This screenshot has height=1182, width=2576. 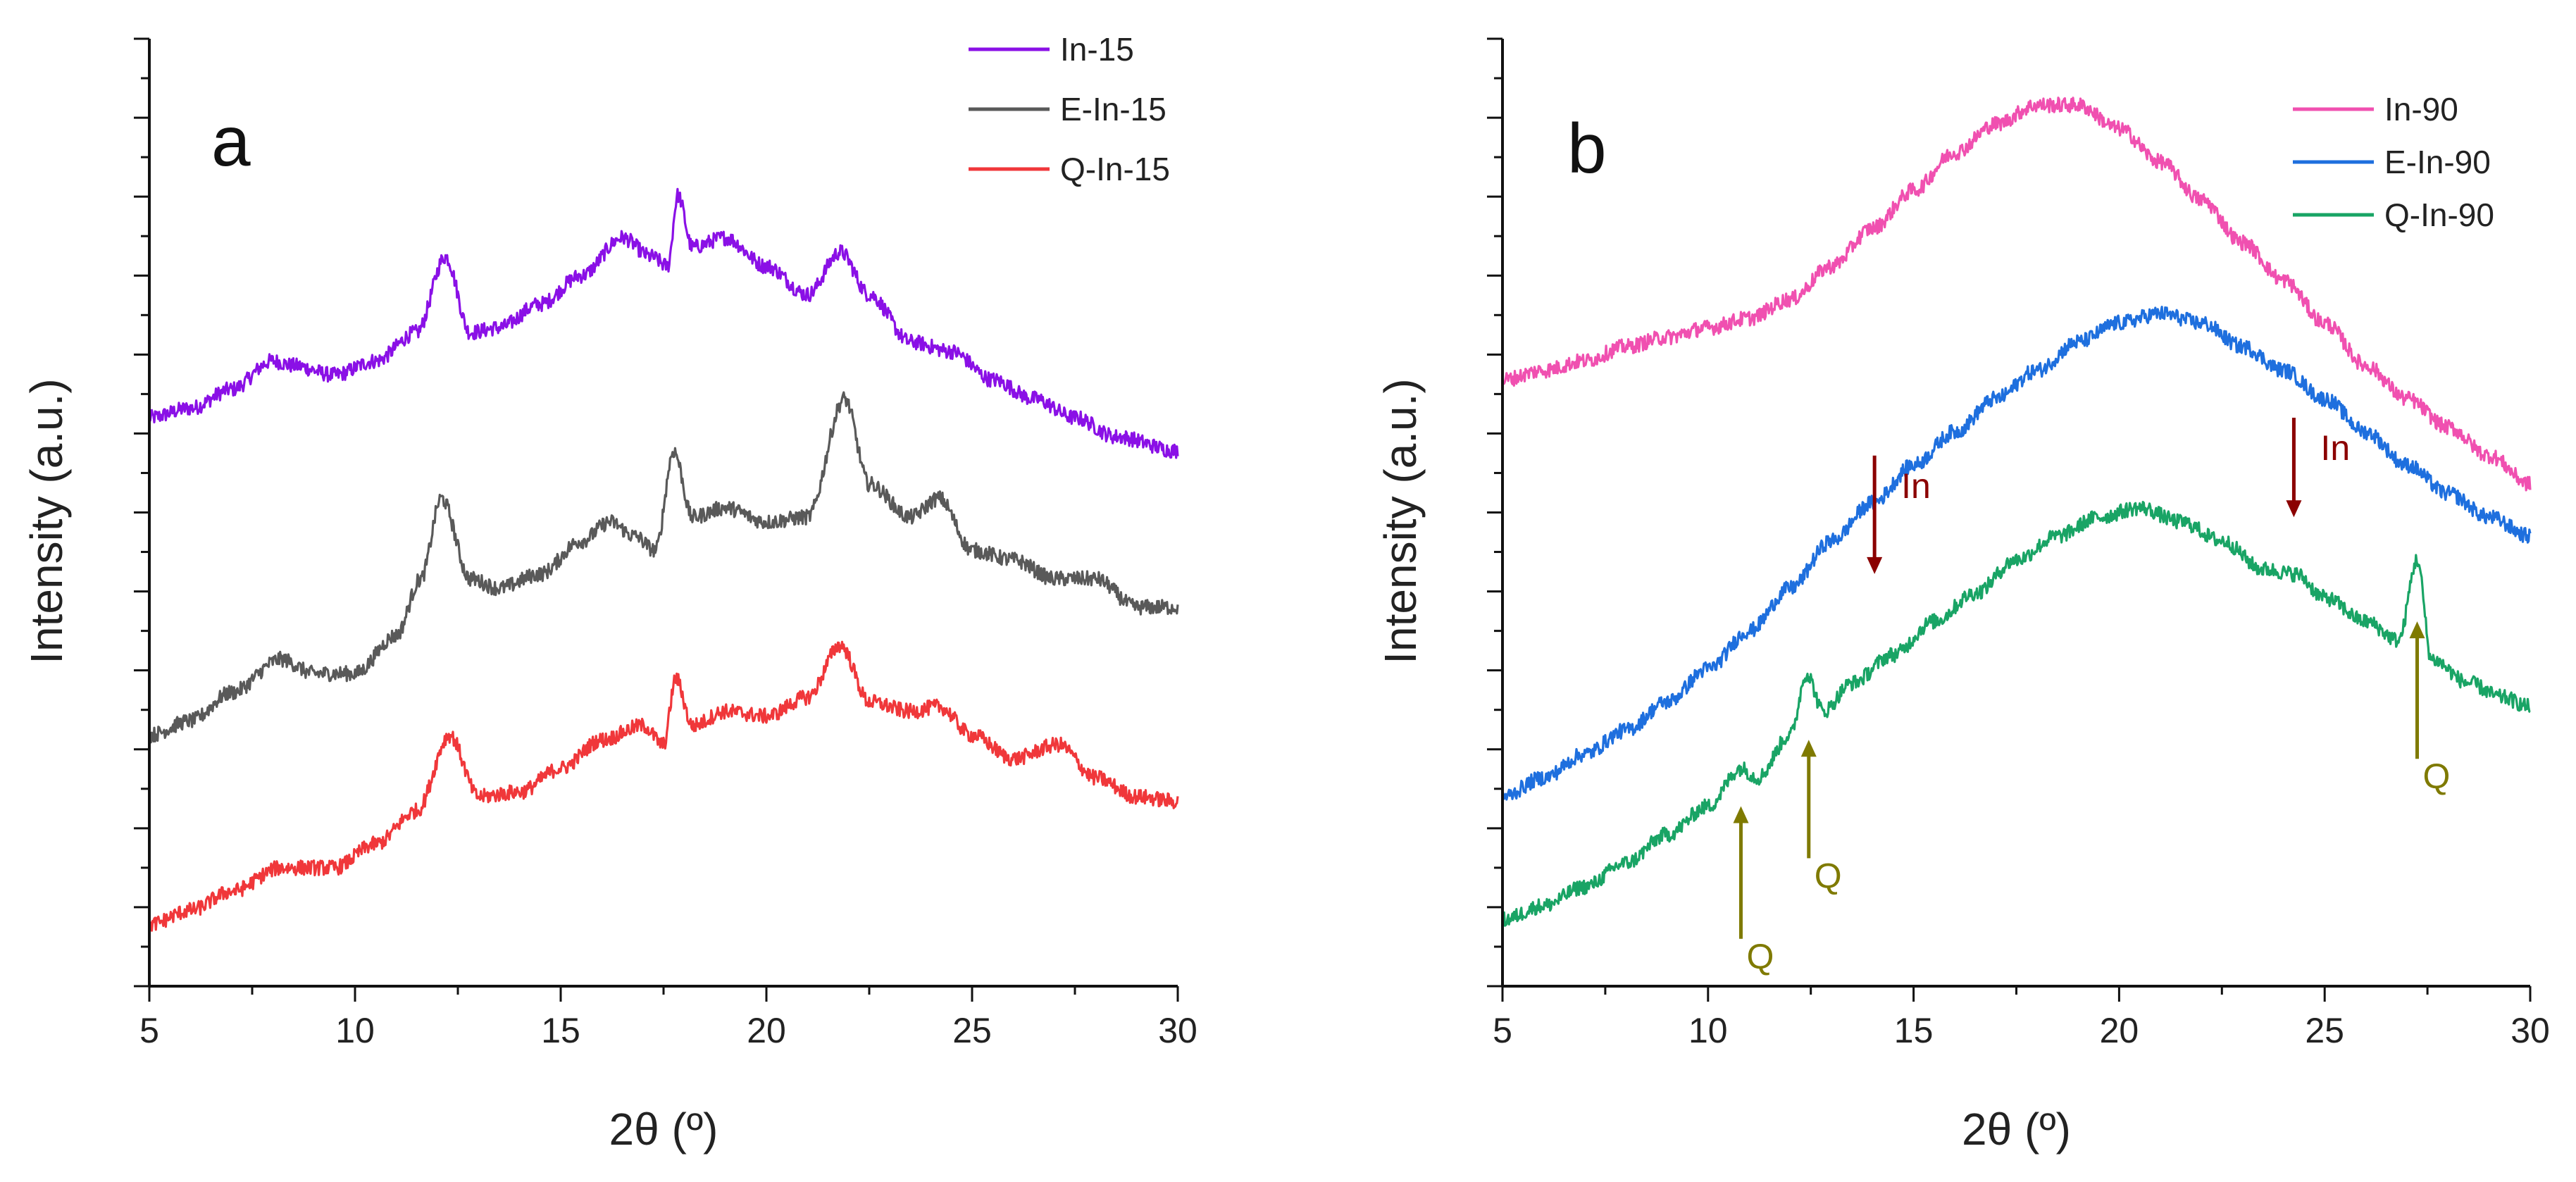 I want to click on legend-label: Q-In-15, so click(x=1115, y=169).